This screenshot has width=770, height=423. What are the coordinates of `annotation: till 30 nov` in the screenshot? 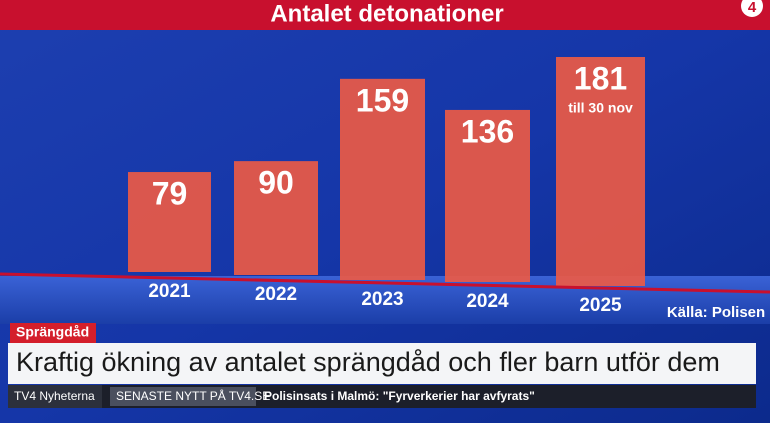 It's located at (600, 108).